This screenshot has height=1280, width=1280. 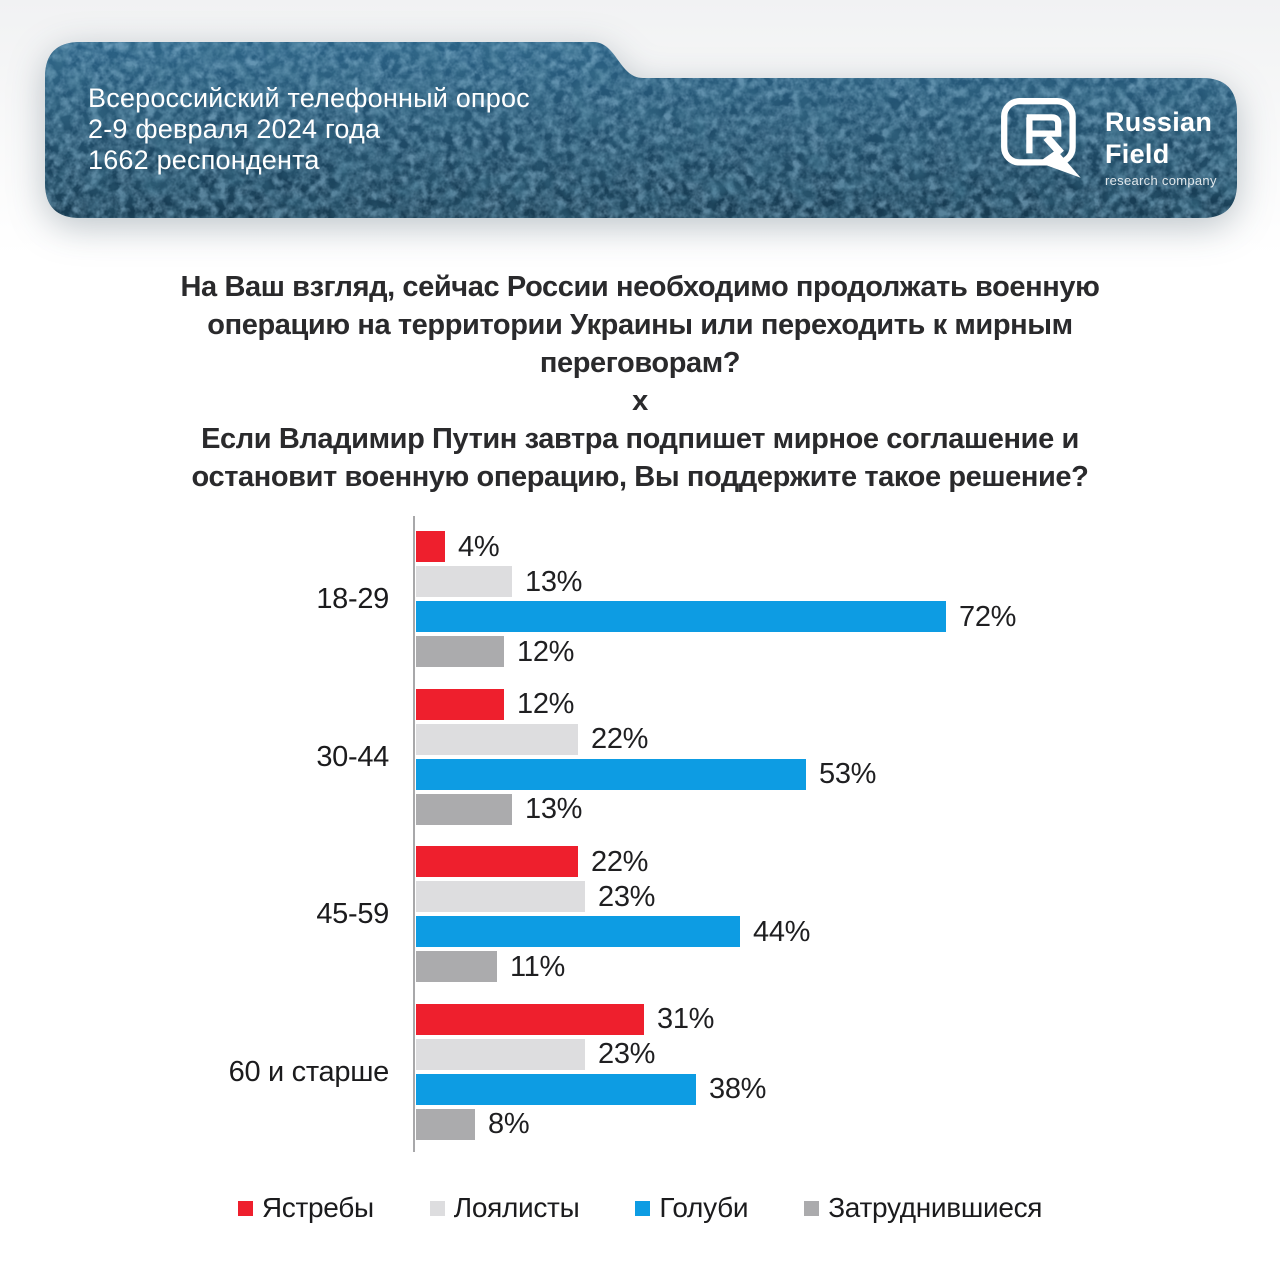 What do you see at coordinates (554, 809) in the screenshot?
I see `value-label-undecided-30-44: 13%` at bounding box center [554, 809].